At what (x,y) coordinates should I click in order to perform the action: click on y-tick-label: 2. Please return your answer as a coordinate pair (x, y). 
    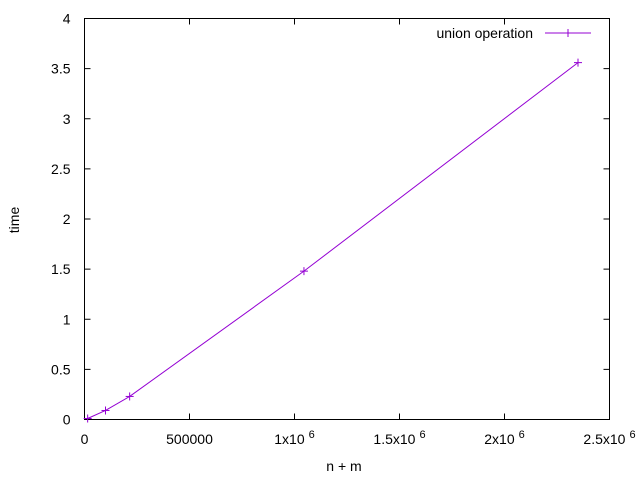
    Looking at the image, I should click on (67, 219).